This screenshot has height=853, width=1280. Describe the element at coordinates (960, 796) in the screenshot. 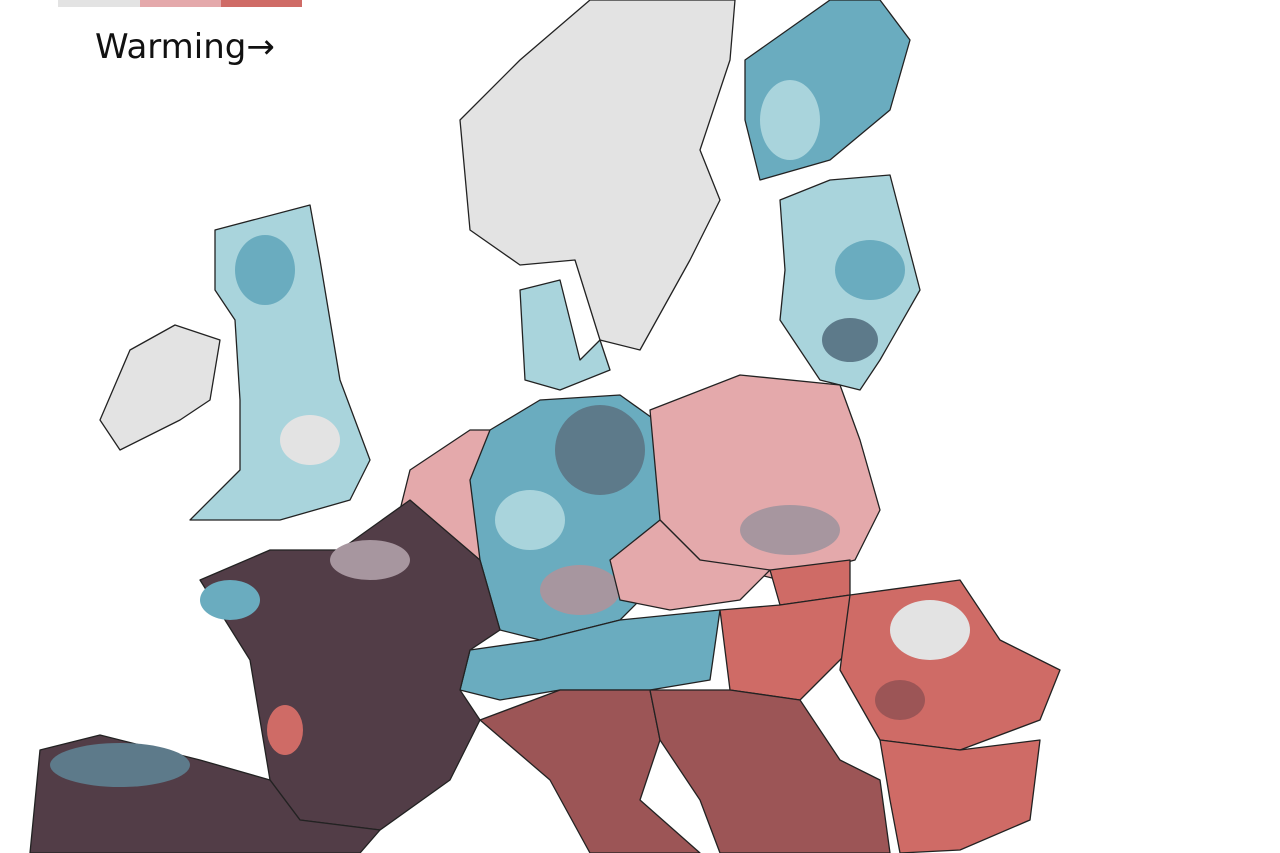

I see `bulgaria` at that location.